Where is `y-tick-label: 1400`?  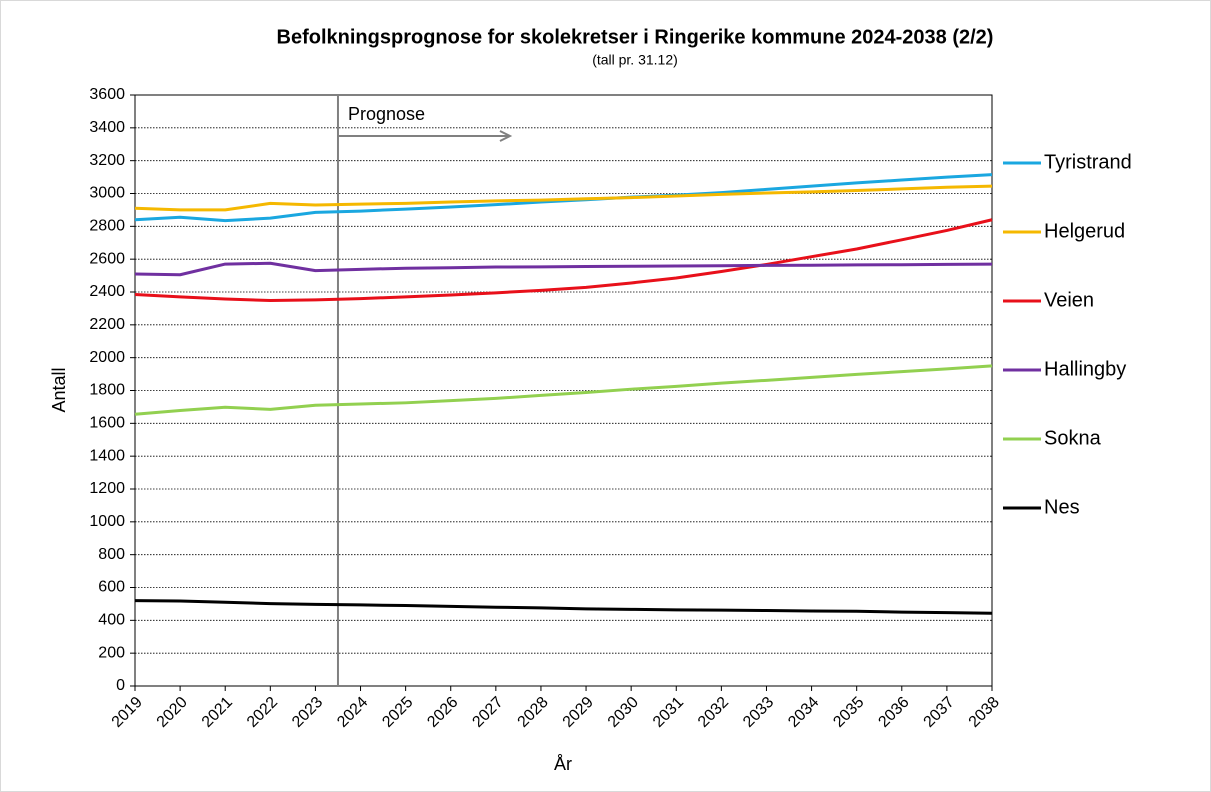
y-tick-label: 1400 is located at coordinates (107, 455).